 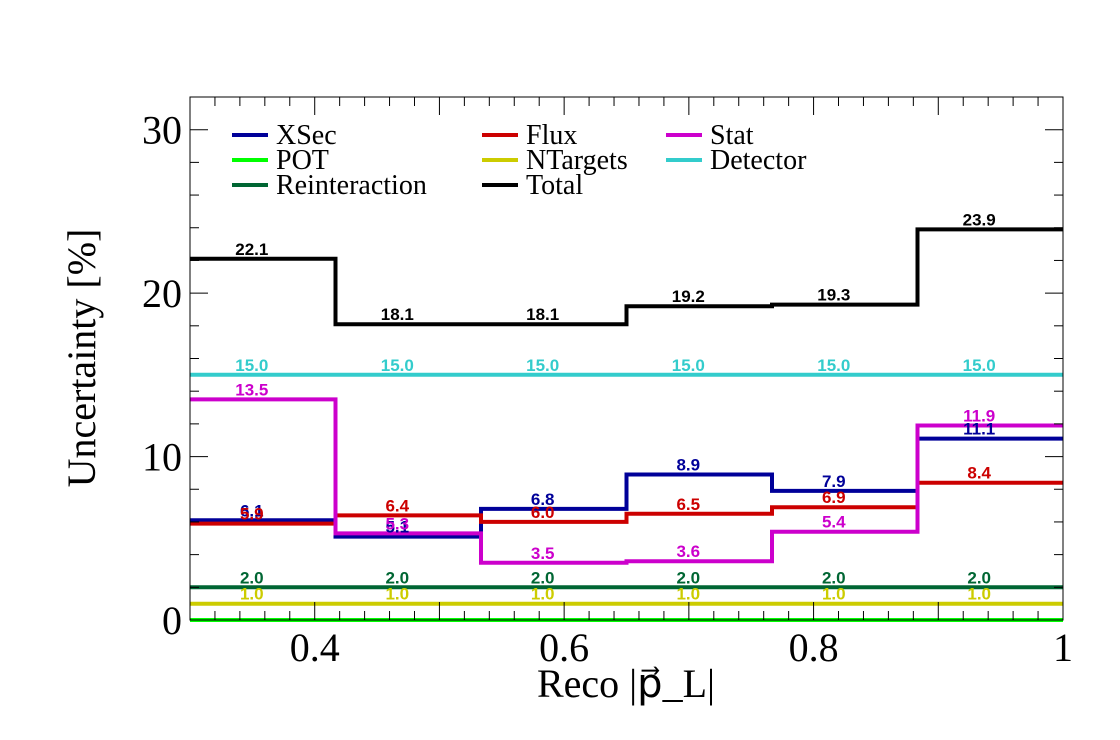 I want to click on data-label-total-2: 18.1, so click(x=542, y=314).